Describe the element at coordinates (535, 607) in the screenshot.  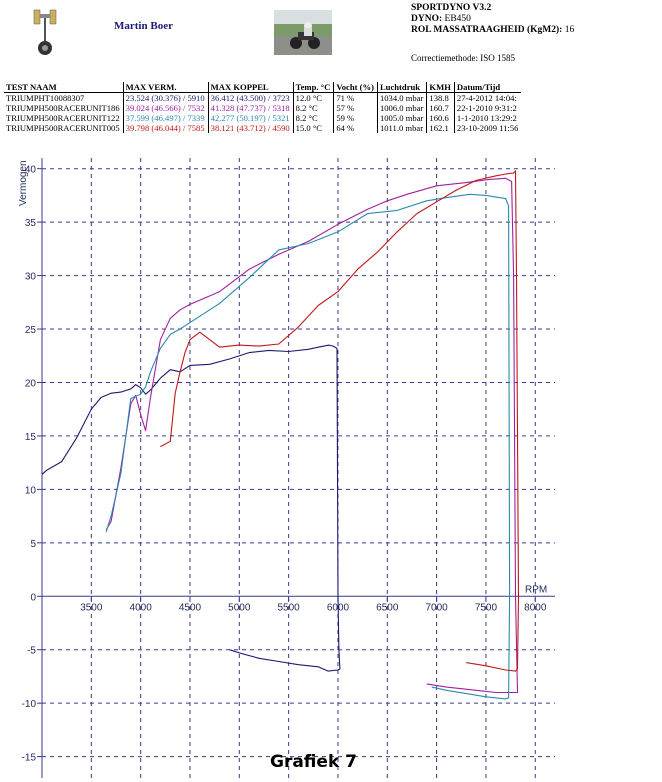
I see `x-tick-label: 8000` at that location.